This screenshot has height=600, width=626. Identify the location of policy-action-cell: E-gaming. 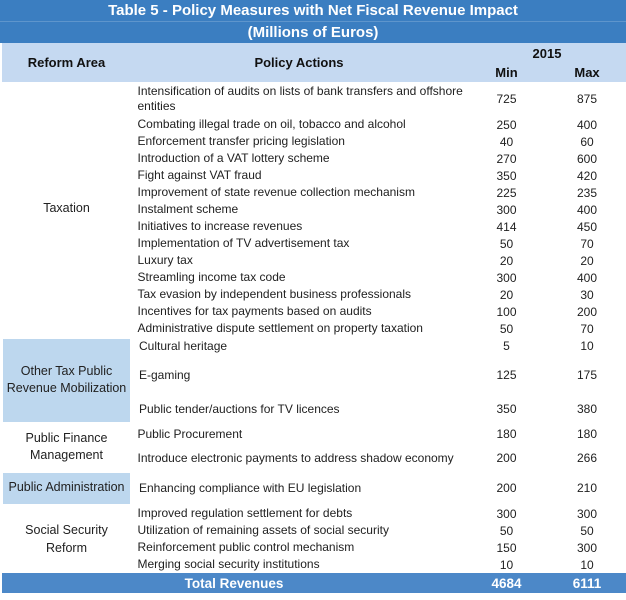
(165, 374).